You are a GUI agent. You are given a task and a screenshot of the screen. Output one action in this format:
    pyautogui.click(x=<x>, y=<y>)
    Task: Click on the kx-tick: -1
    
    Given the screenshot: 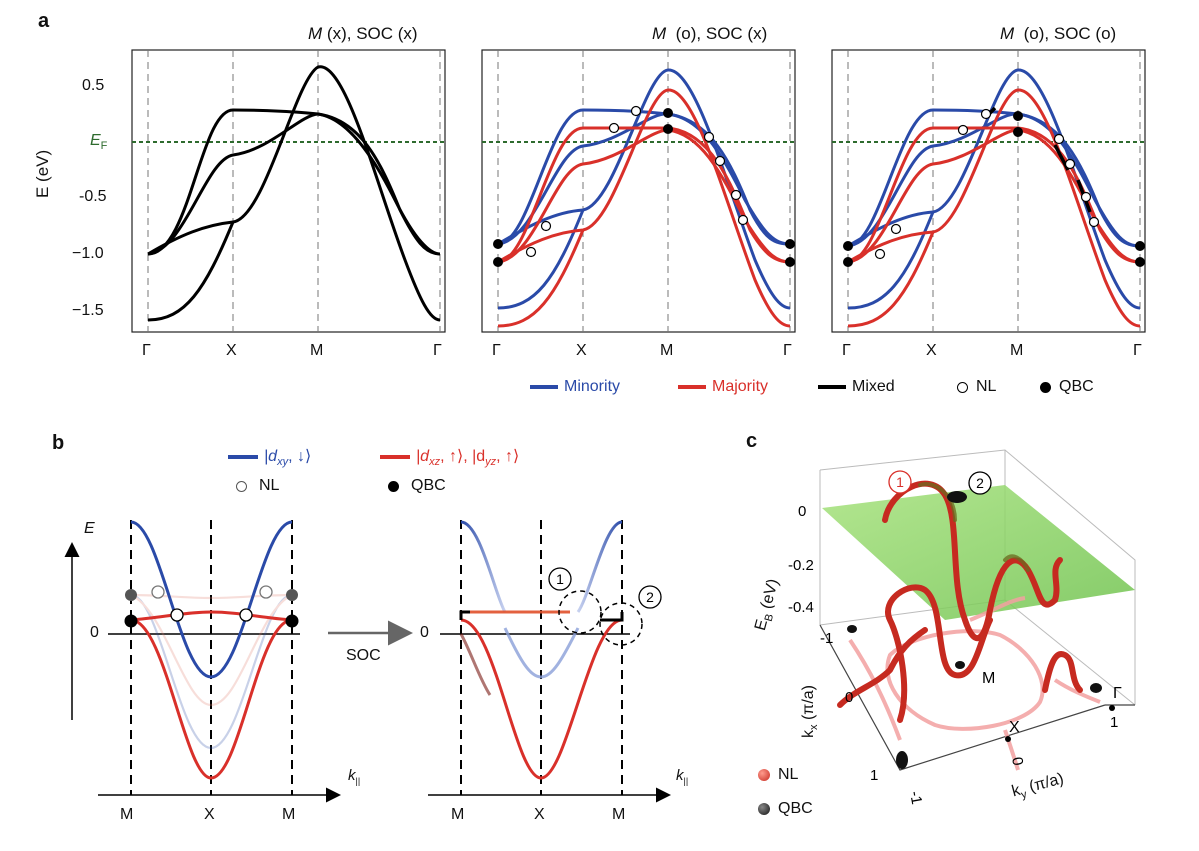 What is the action you would take?
    pyautogui.click(x=826, y=638)
    